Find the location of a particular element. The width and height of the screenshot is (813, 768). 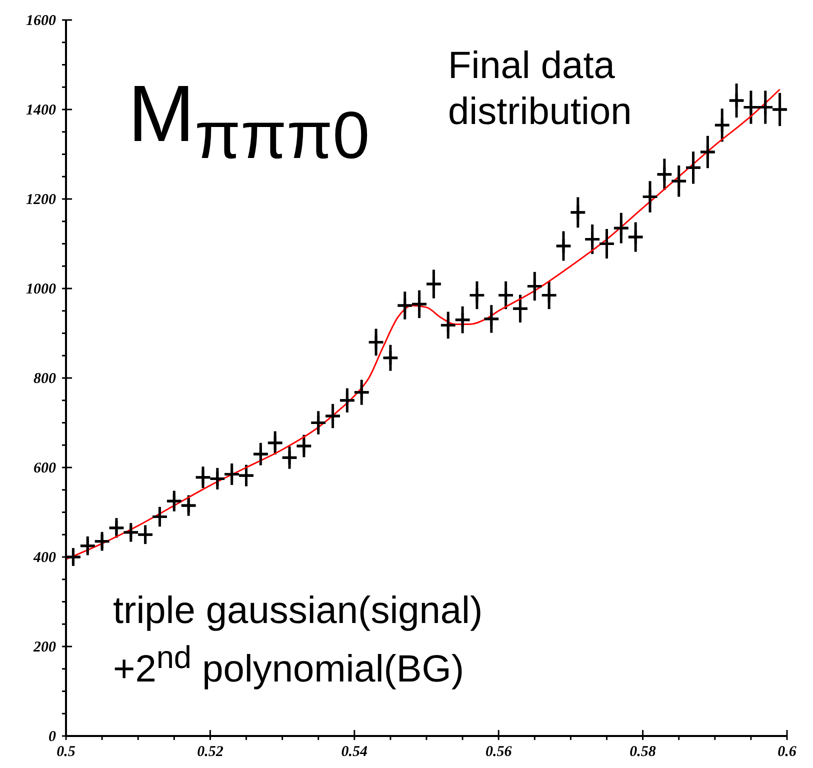

y-tick-label: 1200 is located at coordinates (41, 200).